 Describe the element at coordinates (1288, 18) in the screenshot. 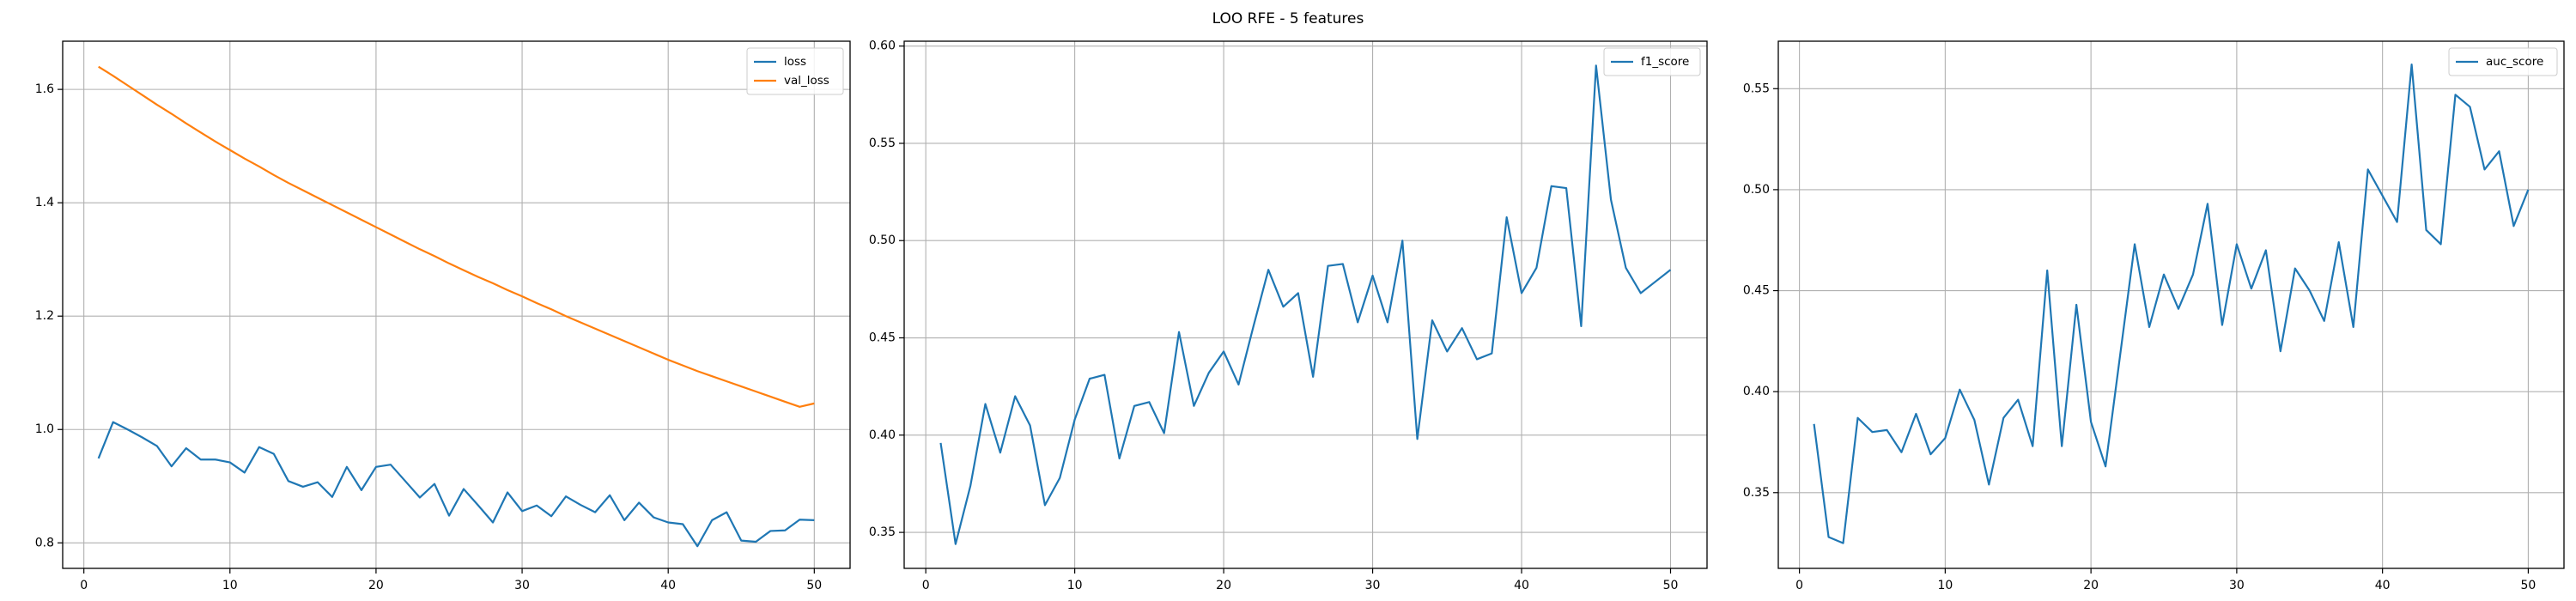

I see `figure-title: LOO RFE - 5 features` at that location.